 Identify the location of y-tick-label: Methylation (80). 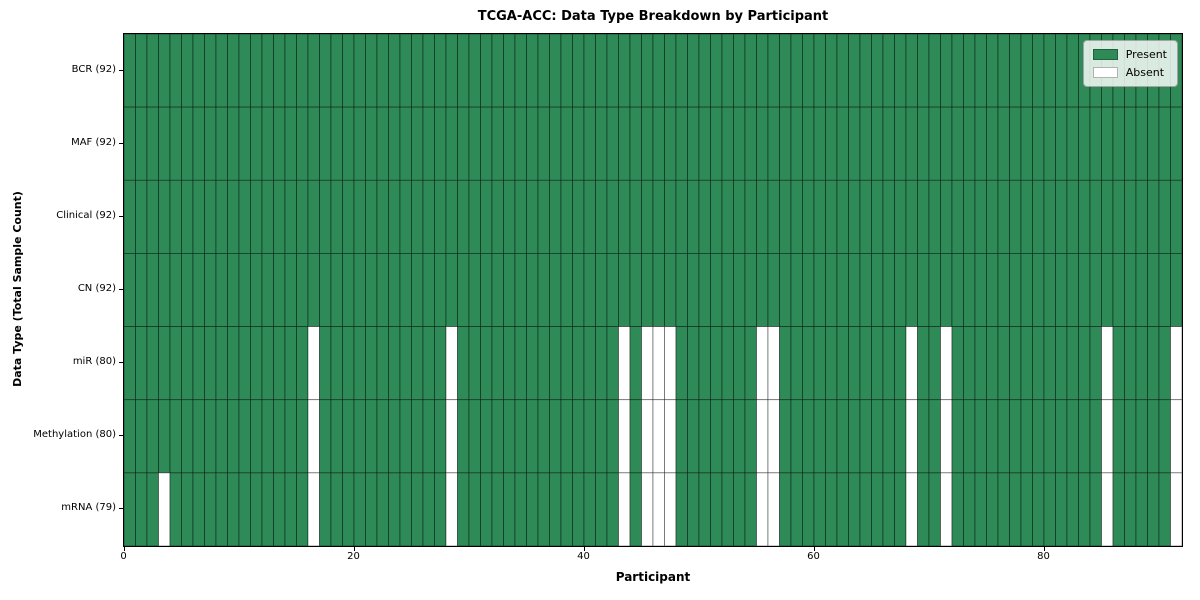
(74, 435).